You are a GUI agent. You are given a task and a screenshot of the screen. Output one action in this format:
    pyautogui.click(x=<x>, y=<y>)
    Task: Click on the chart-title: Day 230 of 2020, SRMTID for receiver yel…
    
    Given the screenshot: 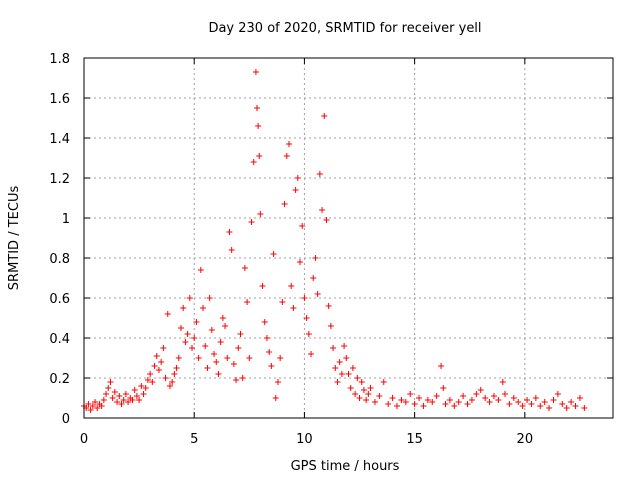 What is the action you would take?
    pyautogui.click(x=344, y=28)
    